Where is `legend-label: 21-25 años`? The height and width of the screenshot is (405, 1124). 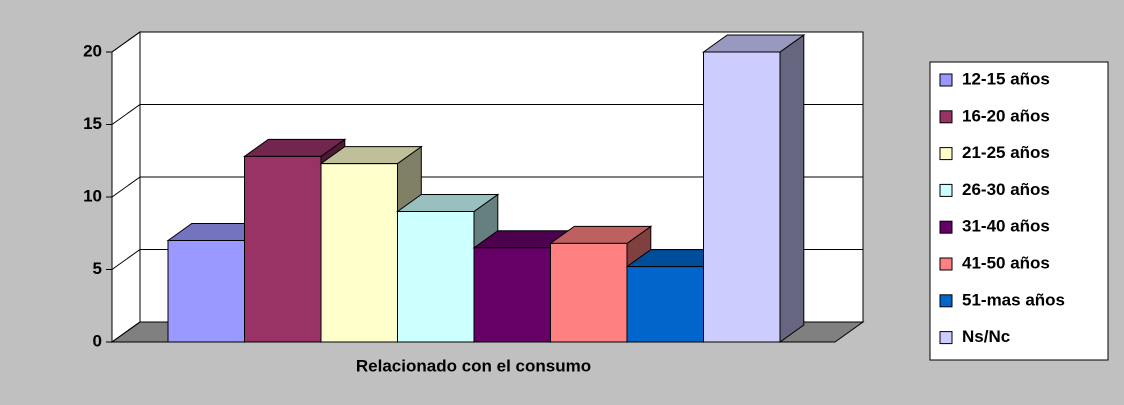
legend-label: 21-25 años is located at coordinates (1006, 152).